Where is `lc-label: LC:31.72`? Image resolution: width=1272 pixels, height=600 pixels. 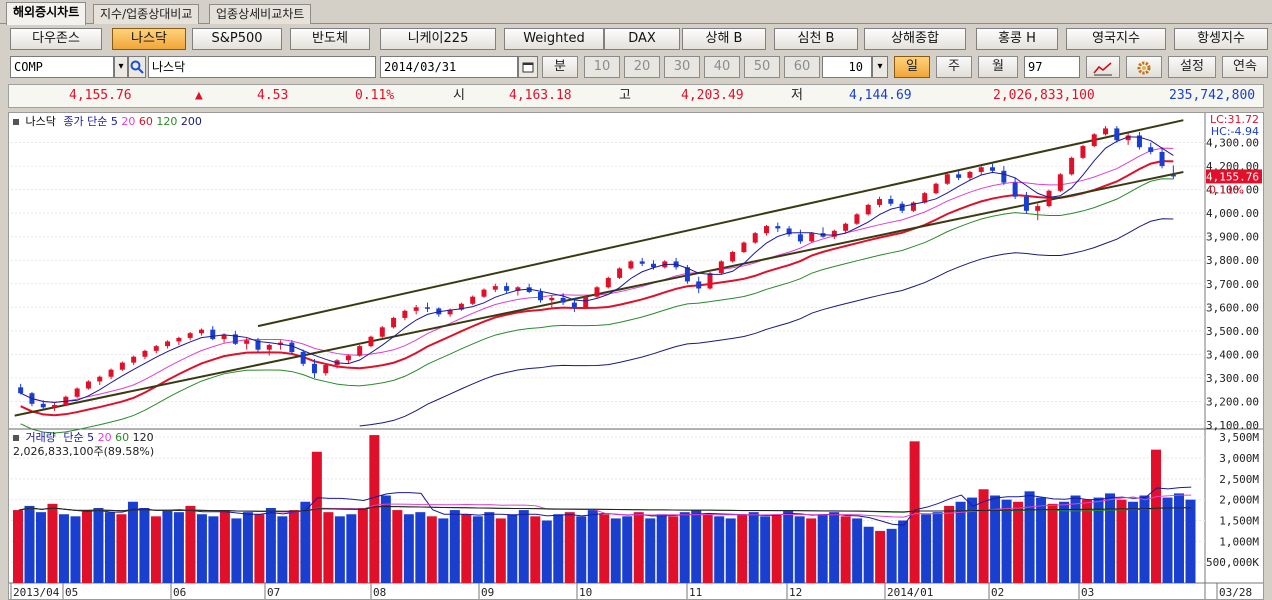
lc-label: LC:31.72 is located at coordinates (1234, 119).